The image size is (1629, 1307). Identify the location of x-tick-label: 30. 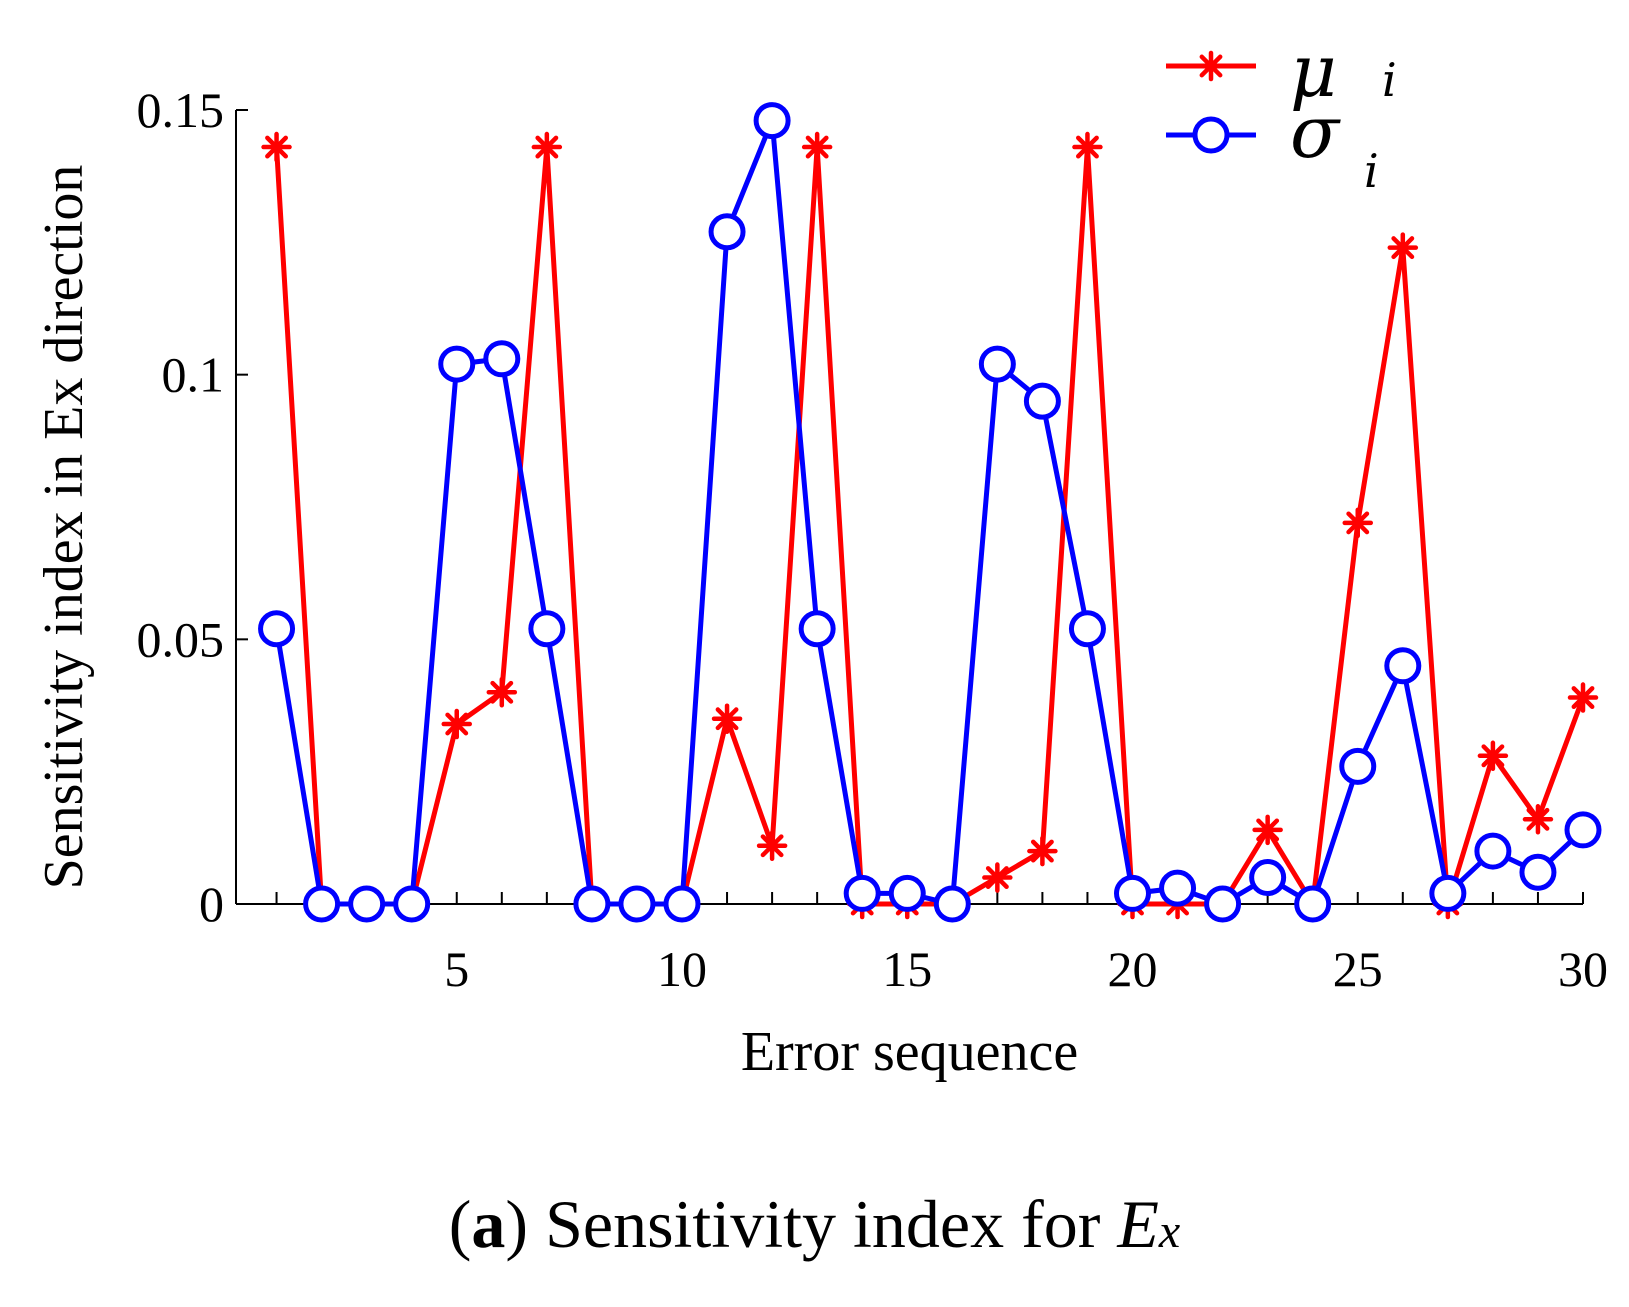
(1583, 969).